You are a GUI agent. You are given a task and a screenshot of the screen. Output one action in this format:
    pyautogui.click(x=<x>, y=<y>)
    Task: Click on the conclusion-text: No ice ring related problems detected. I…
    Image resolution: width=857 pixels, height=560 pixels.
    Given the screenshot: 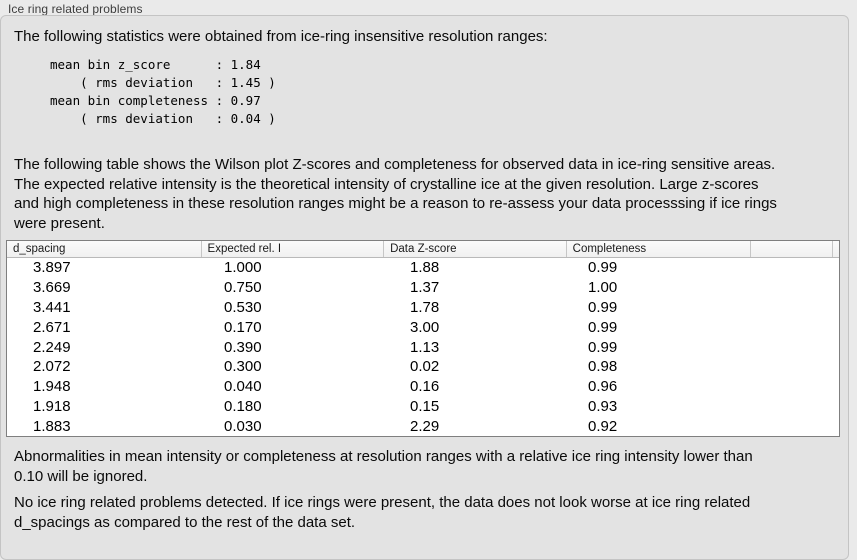 What is the action you would take?
    pyautogui.click(x=382, y=512)
    